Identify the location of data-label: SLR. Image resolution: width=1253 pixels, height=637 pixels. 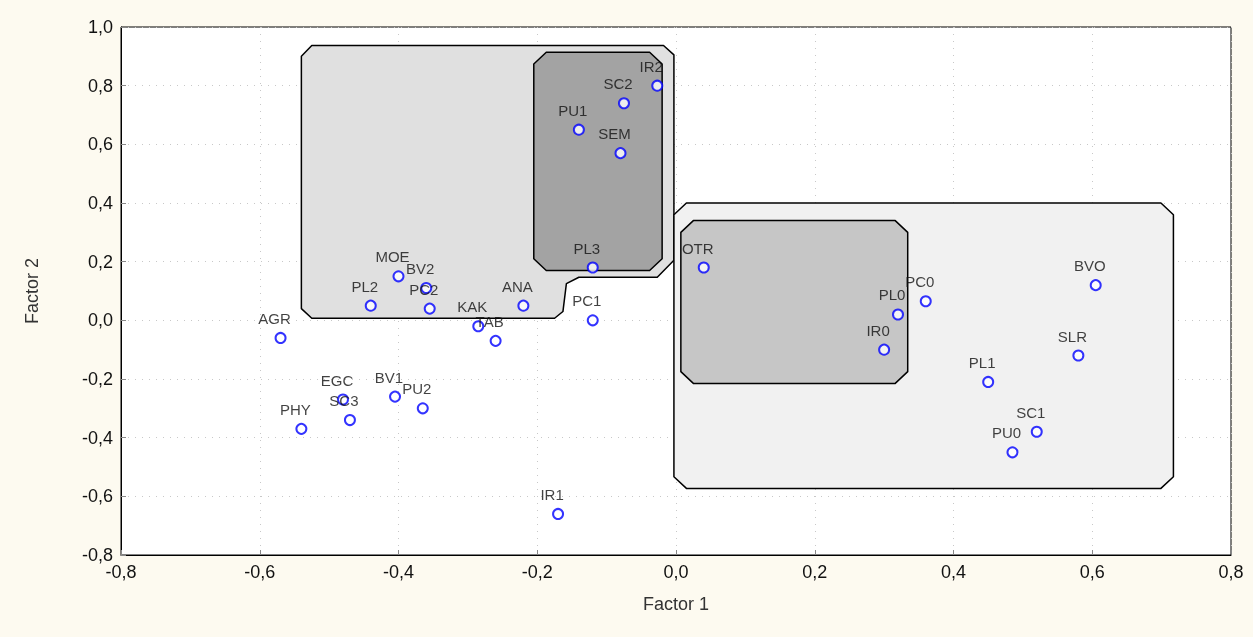
(1072, 336).